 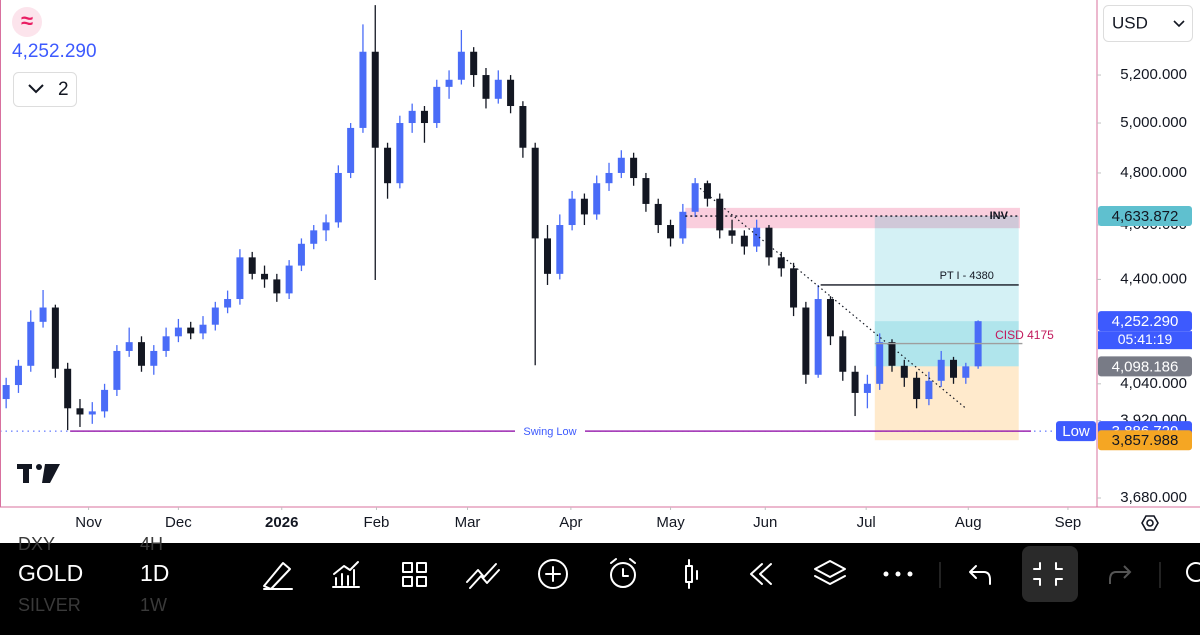 What do you see at coordinates (886, 574) in the screenshot?
I see `more` at bounding box center [886, 574].